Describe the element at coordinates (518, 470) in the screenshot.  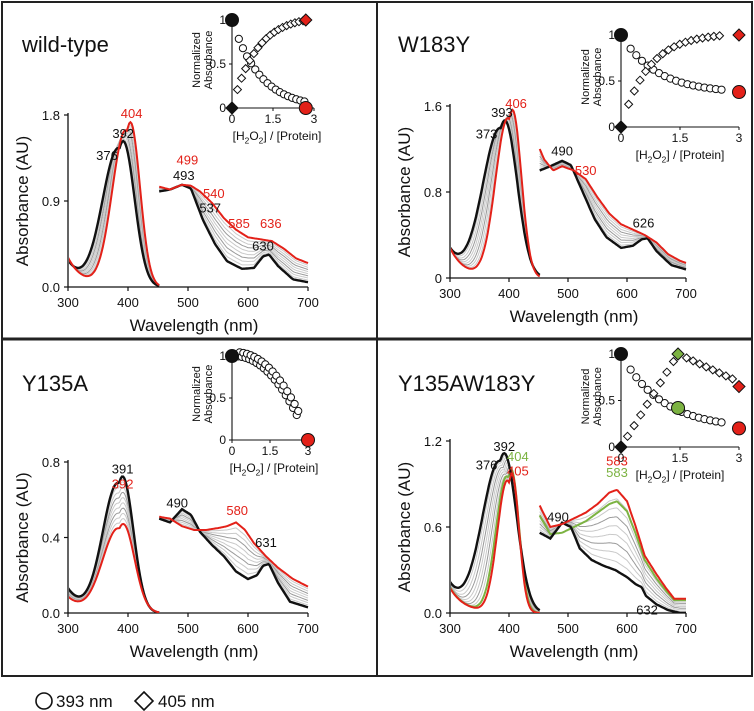
I see `peak-label-final: 405` at that location.